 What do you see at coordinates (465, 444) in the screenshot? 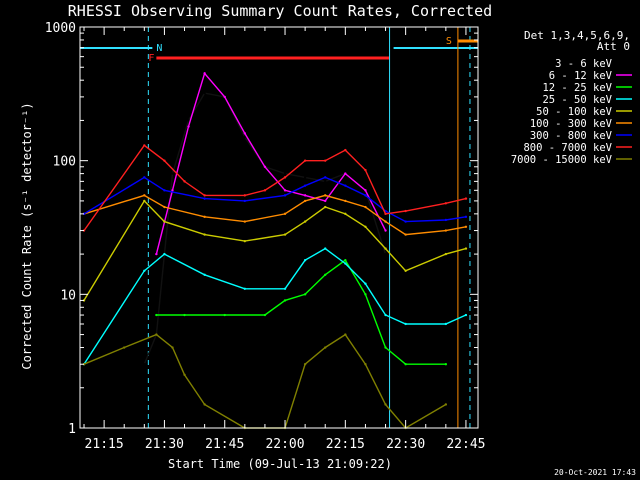
I see `x-tick-label: 22:45` at bounding box center [465, 444].